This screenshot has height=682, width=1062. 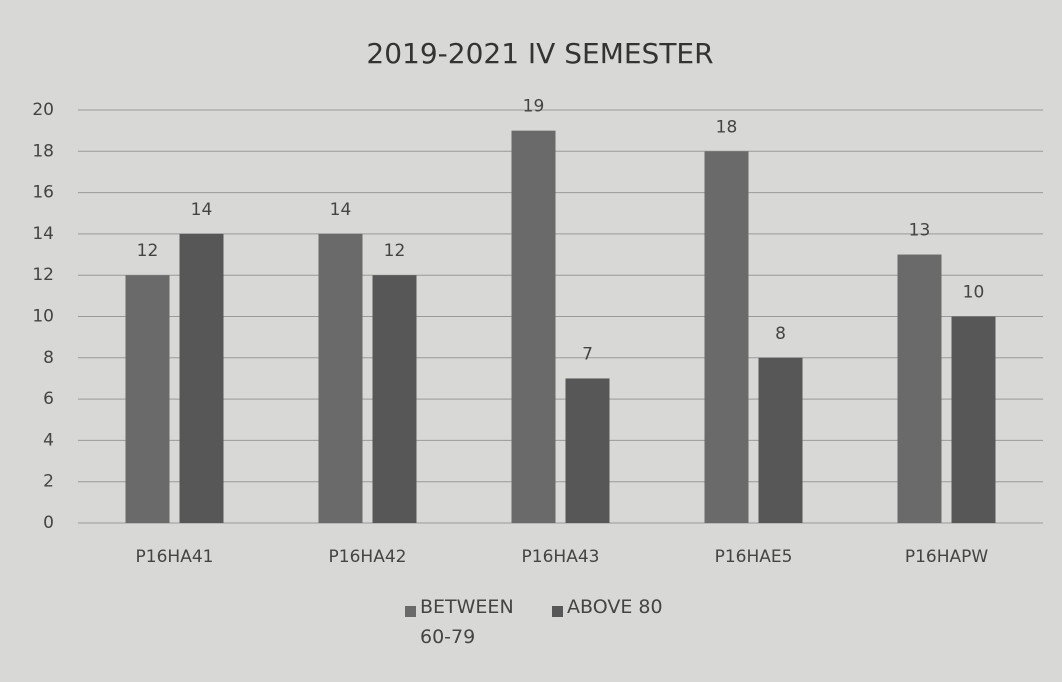 I want to click on y-tick-label: 12, so click(x=43, y=275).